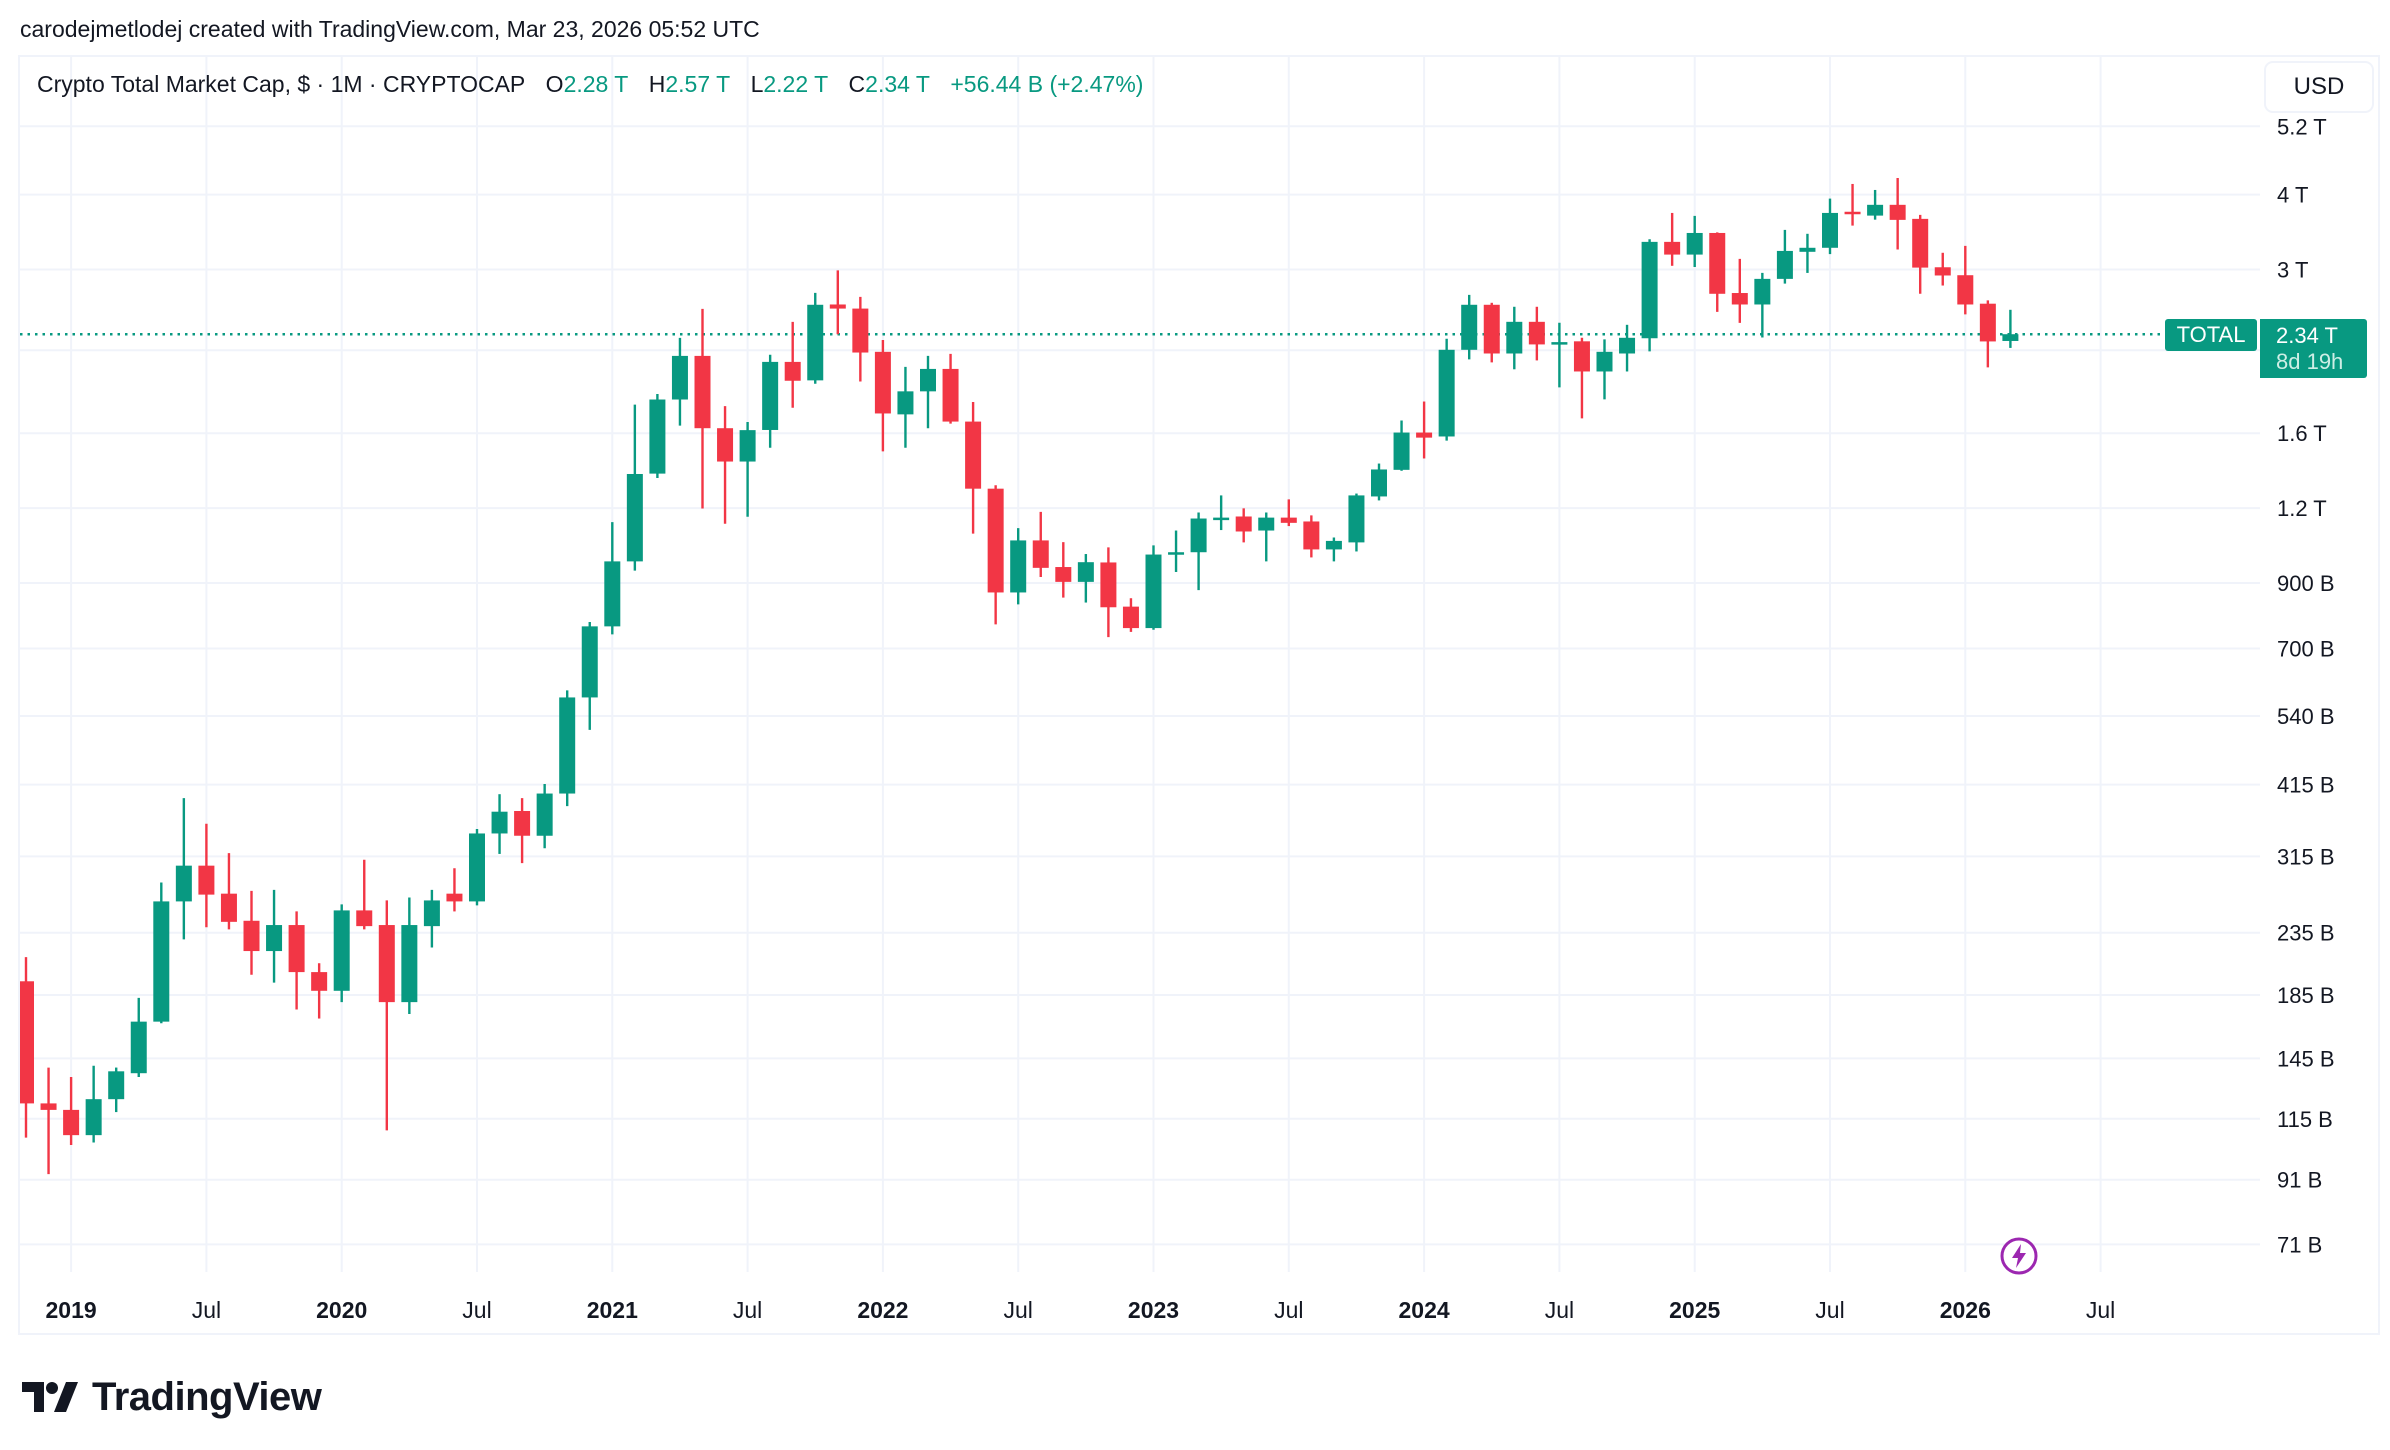 The width and height of the screenshot is (2390, 1450). I want to click on price-axis-label: 235 B, so click(2306, 933).